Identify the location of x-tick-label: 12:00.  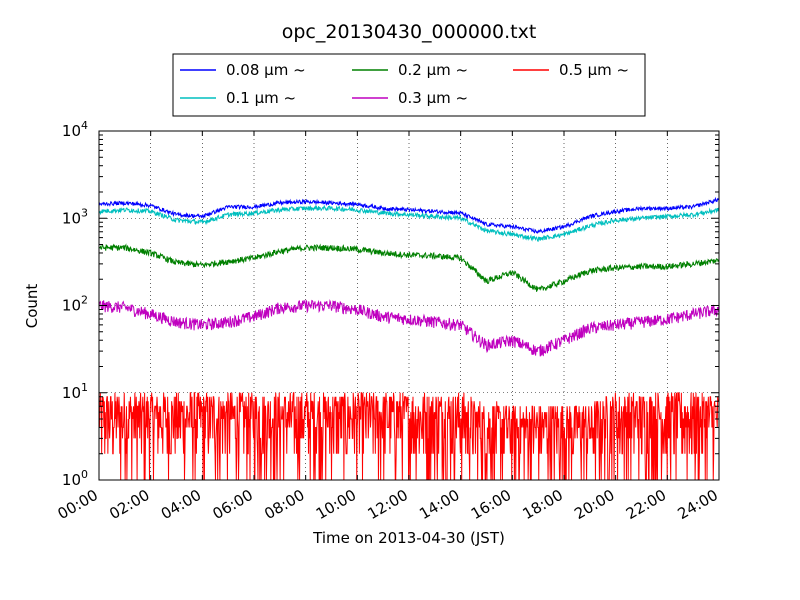
(388, 504).